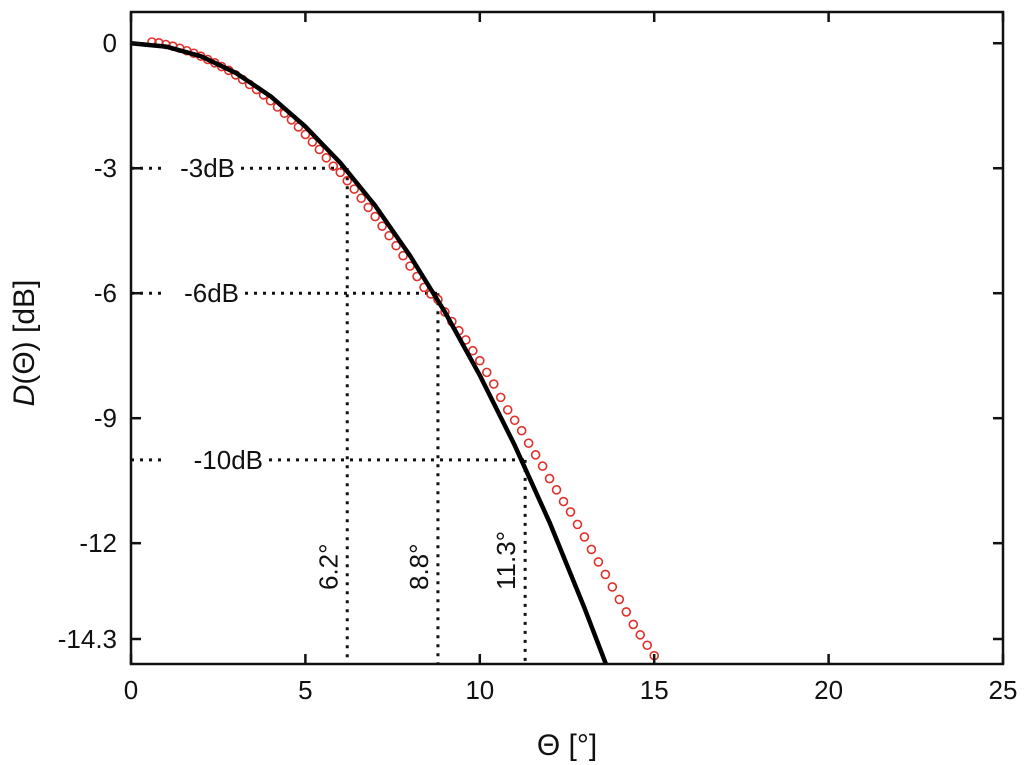  Describe the element at coordinates (105, 293) in the screenshot. I see `y-tick-label: -6` at that location.